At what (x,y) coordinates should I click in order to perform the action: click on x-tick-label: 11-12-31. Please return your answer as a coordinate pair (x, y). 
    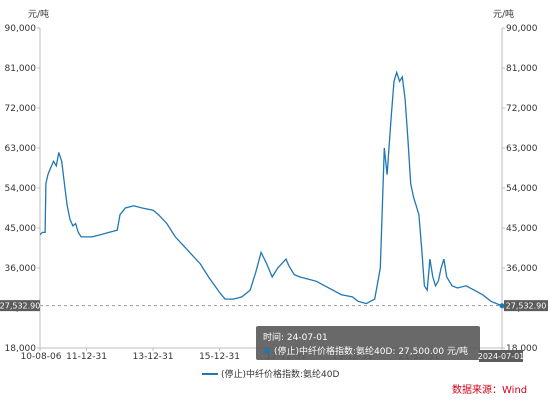
    Looking at the image, I should click on (86, 357).